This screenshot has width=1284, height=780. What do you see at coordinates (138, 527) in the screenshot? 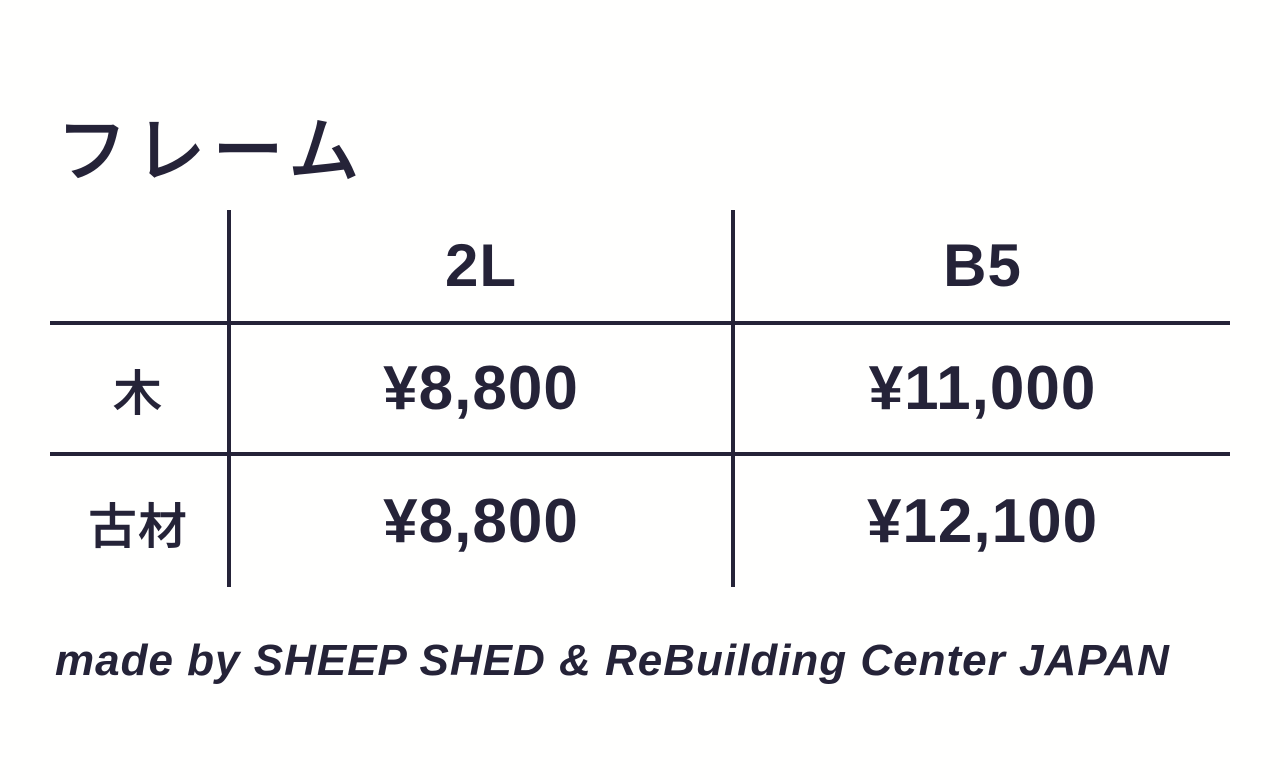
I see `row-label-reclaimed-wood: 古材` at bounding box center [138, 527].